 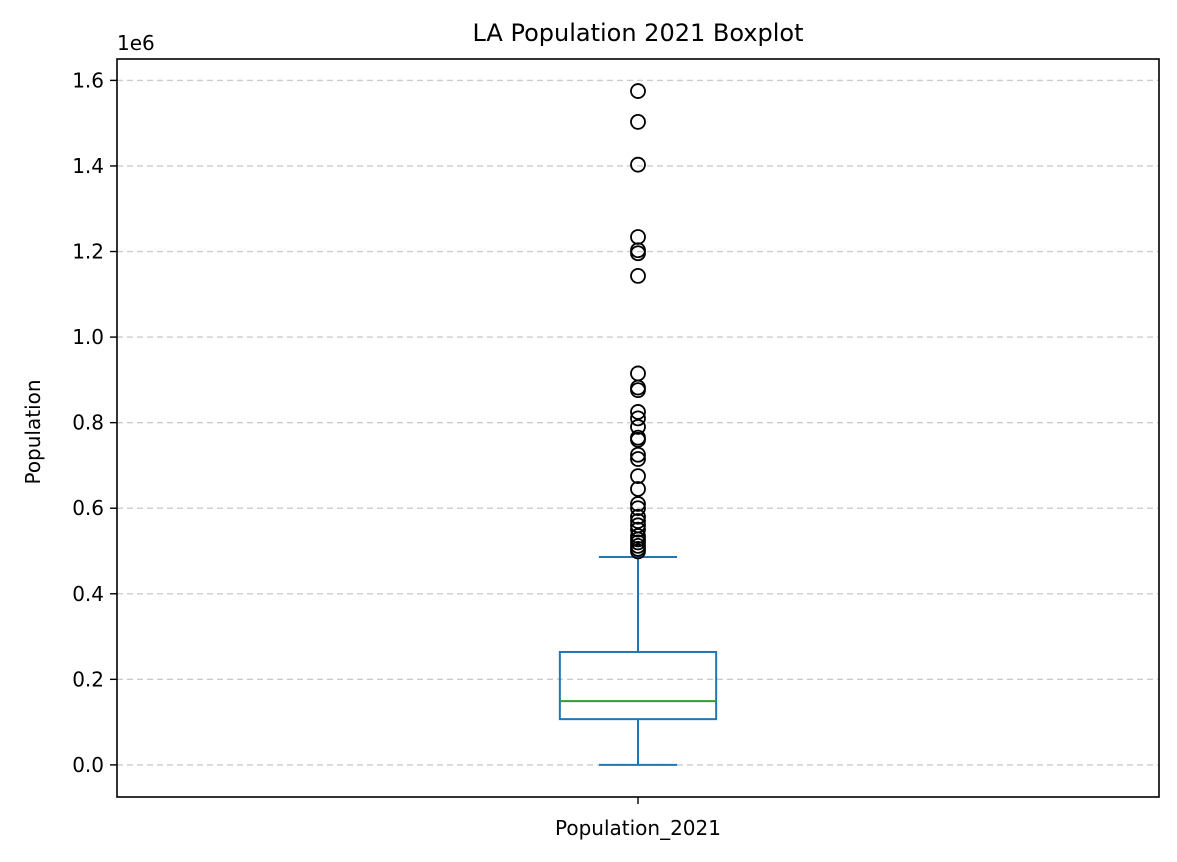 I want to click on y-tick-label: 1.2, so click(x=88, y=252).